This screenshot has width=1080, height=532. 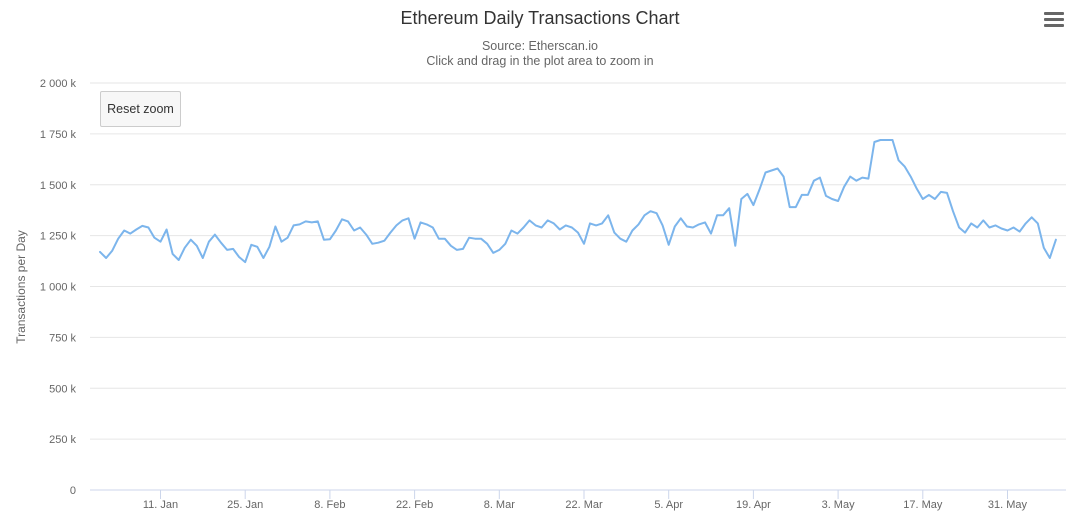 What do you see at coordinates (58, 237) in the screenshot?
I see `y-tick-label: 1 250 k` at bounding box center [58, 237].